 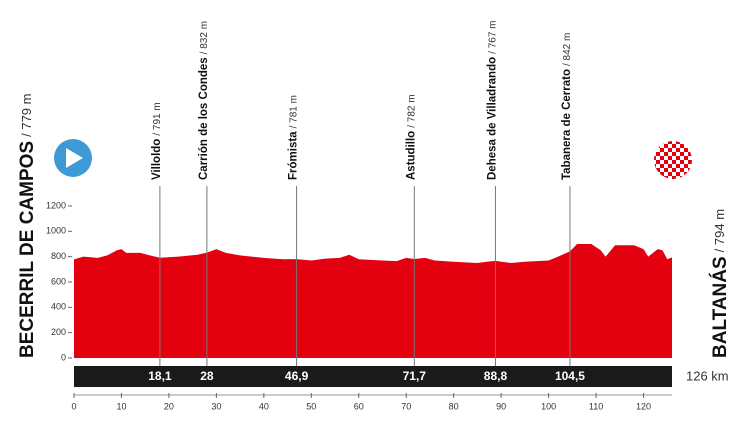 I want to click on waypoint-label: Tabanera de Cerrato / 842 m, so click(x=567, y=106).